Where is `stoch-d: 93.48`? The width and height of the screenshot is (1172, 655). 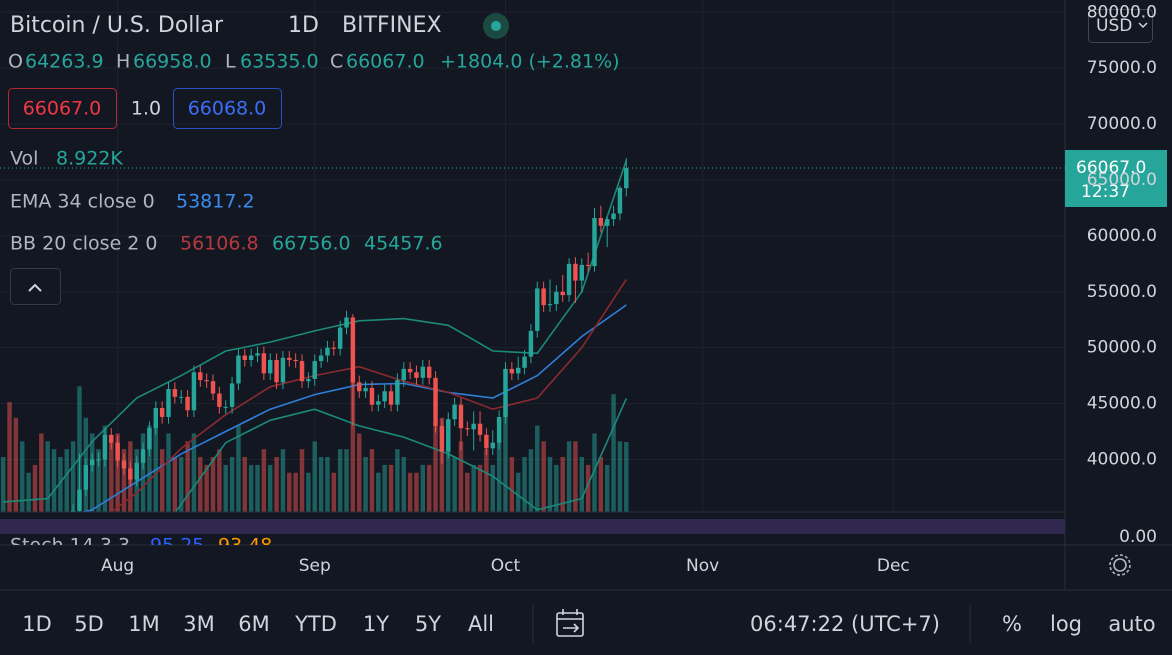
stoch-d: 93.48 is located at coordinates (245, 546).